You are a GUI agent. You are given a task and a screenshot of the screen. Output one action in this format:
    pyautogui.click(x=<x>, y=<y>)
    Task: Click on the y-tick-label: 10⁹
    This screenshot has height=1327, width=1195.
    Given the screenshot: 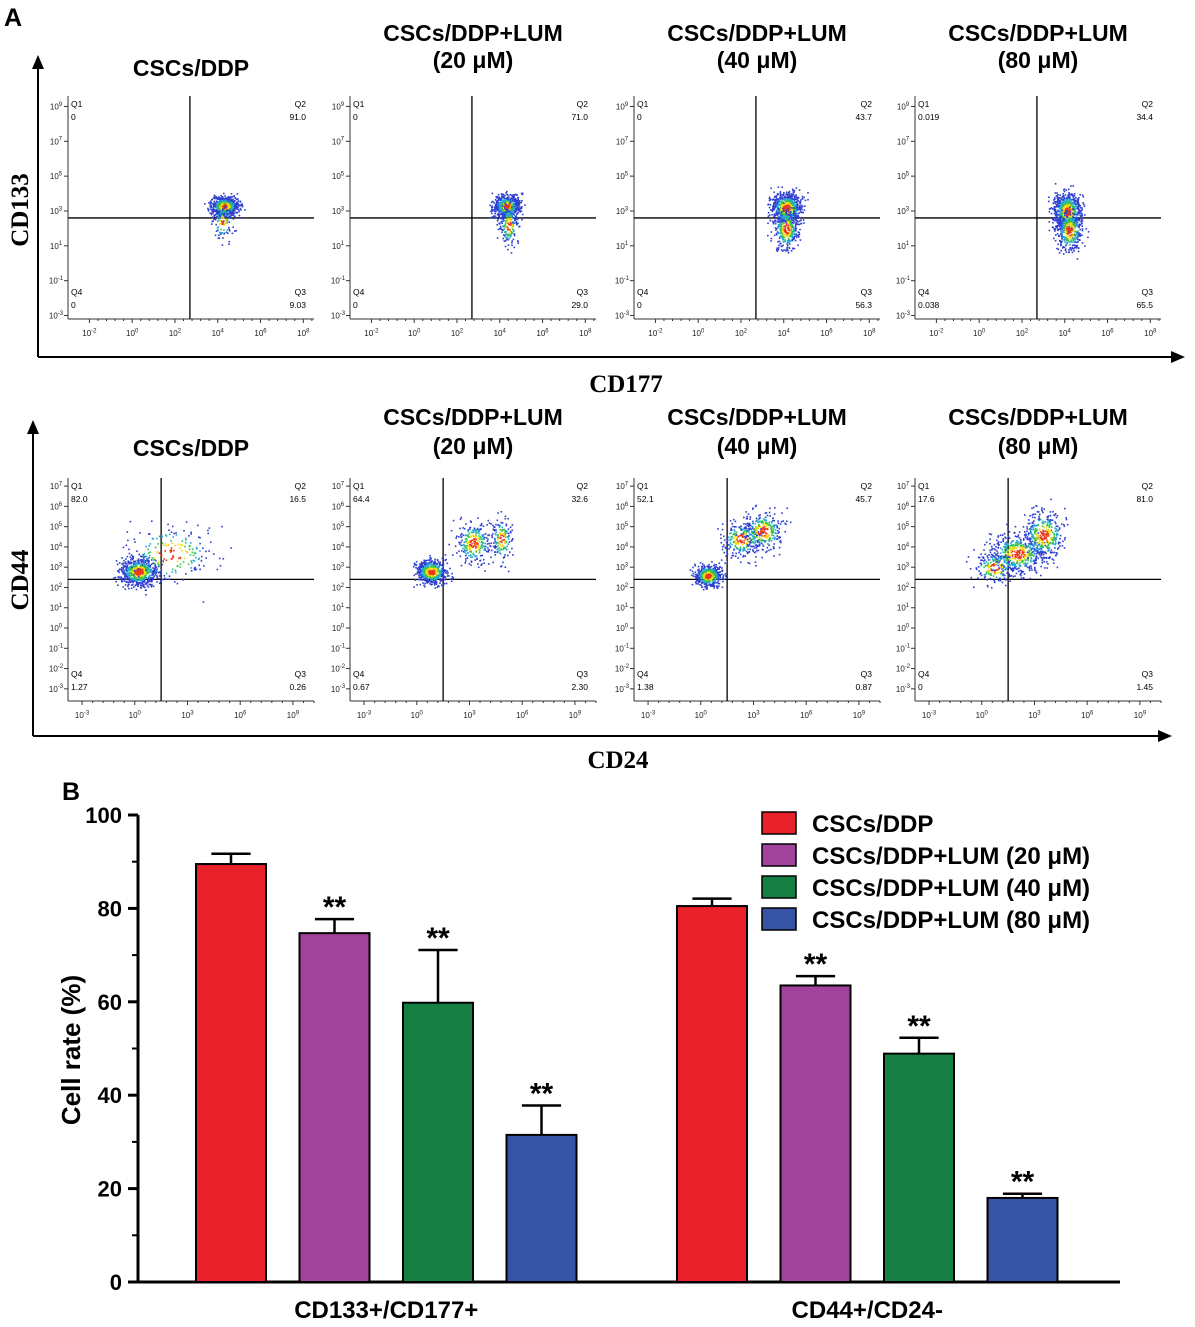 What is the action you would take?
    pyautogui.click(x=622, y=107)
    